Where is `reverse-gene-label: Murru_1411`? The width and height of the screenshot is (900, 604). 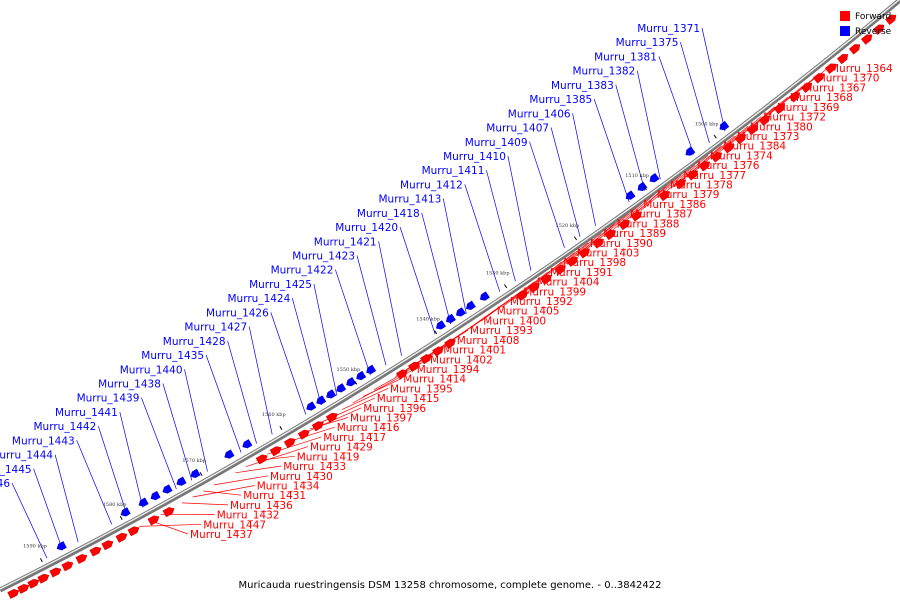 reverse-gene-label: Murru_1411 is located at coordinates (453, 171).